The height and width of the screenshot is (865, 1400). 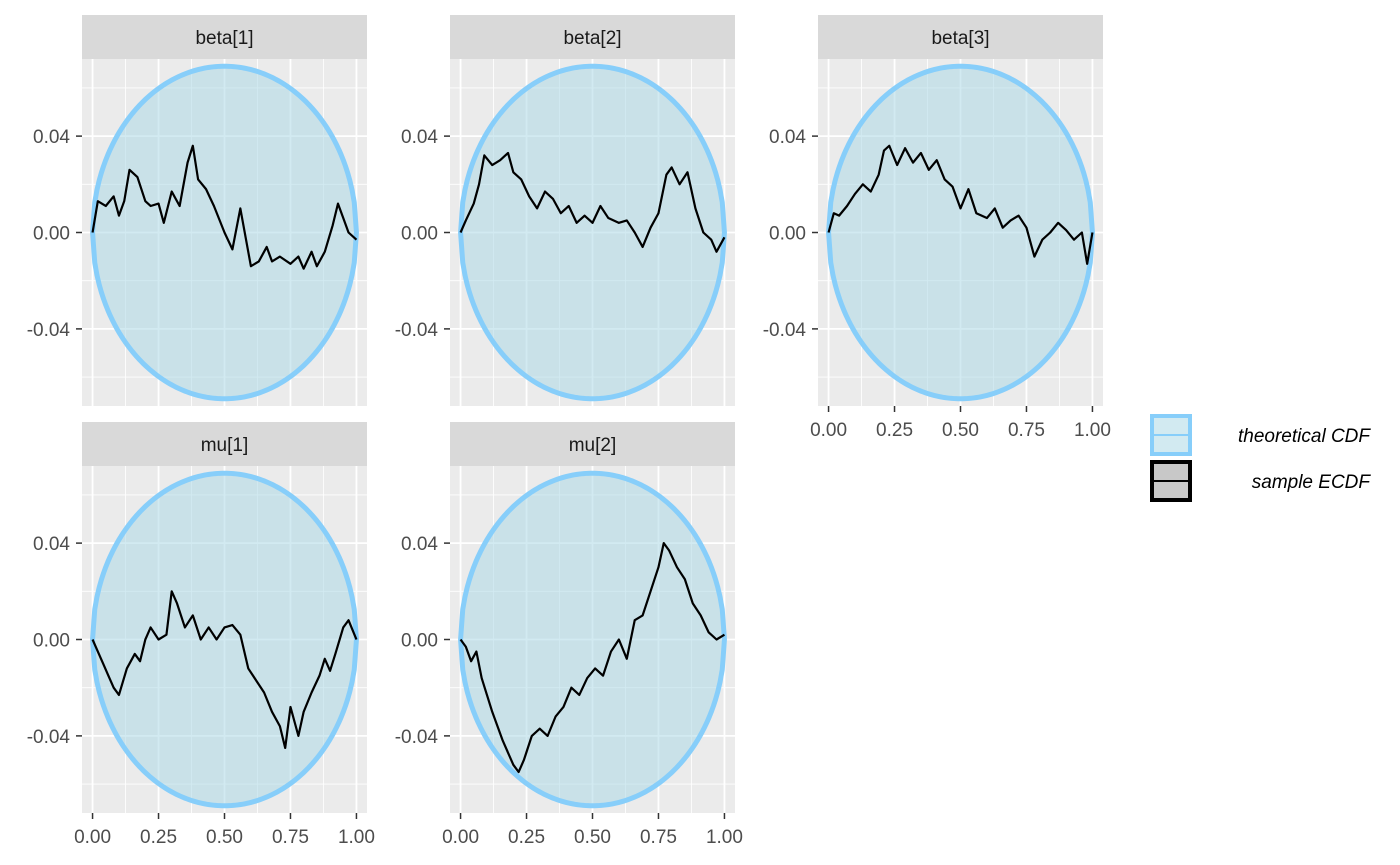 I want to click on facet-beta2: beta[2] -0.04 0.00 0.04, so click(x=565, y=210).